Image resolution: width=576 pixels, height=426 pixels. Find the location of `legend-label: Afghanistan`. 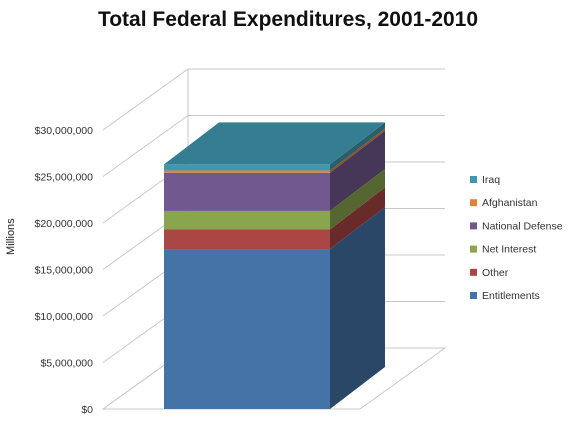

legend-label: Afghanistan is located at coordinates (510, 203).